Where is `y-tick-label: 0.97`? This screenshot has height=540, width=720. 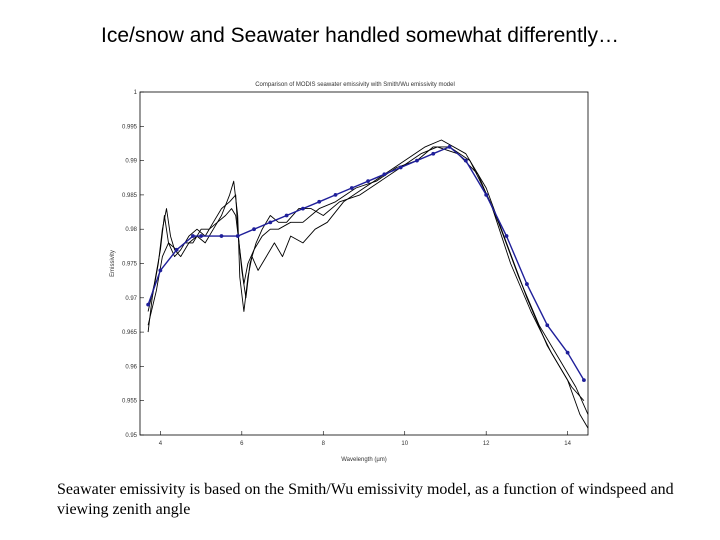
y-tick-label: 0.97 is located at coordinates (131, 299).